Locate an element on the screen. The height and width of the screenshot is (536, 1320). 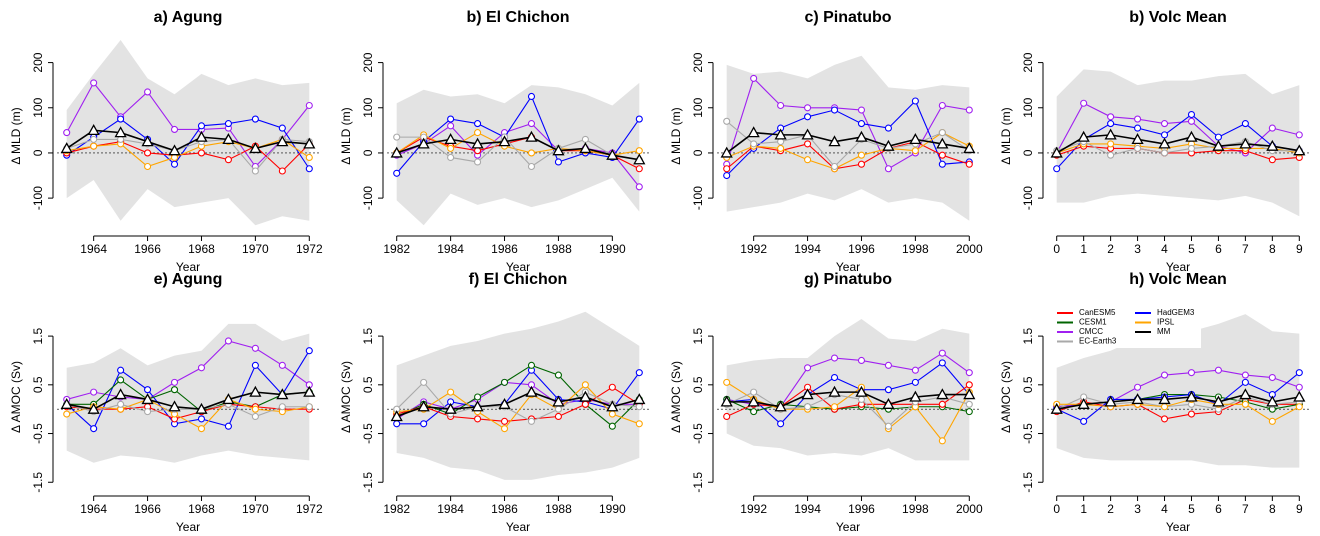
x-tick-label: 1966 is located at coordinates (147, 509).